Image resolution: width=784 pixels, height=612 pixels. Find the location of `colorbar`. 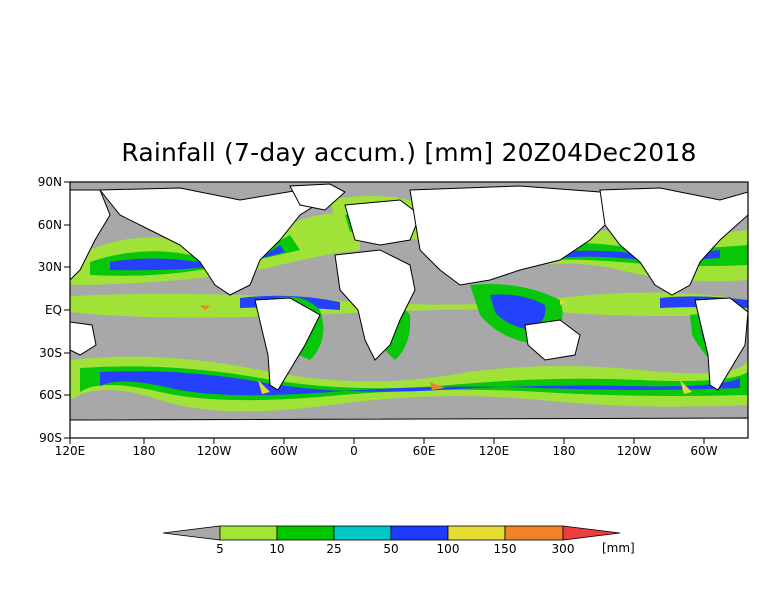

colorbar is located at coordinates (391, 533).